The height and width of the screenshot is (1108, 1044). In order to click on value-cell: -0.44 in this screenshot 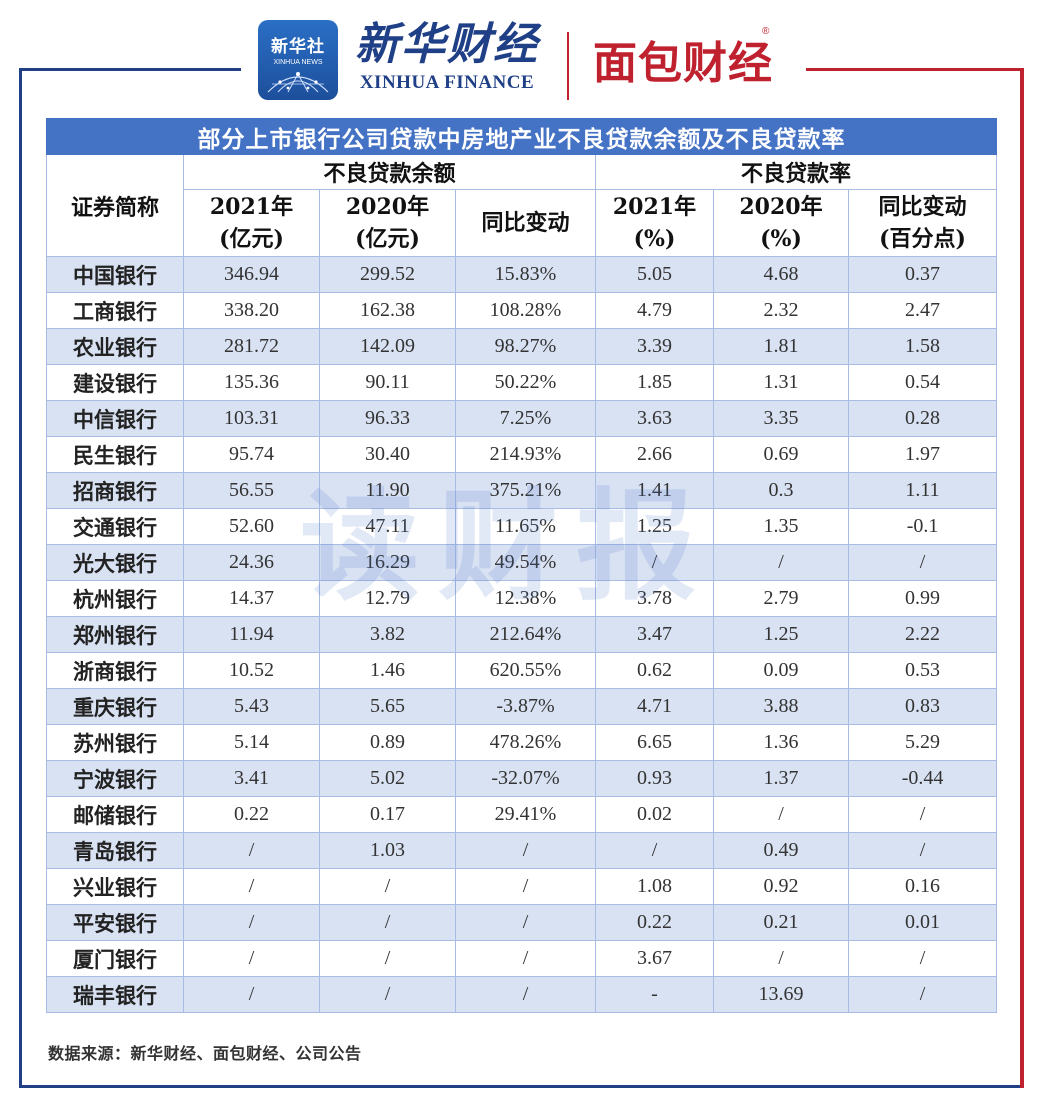, I will do `click(922, 778)`.